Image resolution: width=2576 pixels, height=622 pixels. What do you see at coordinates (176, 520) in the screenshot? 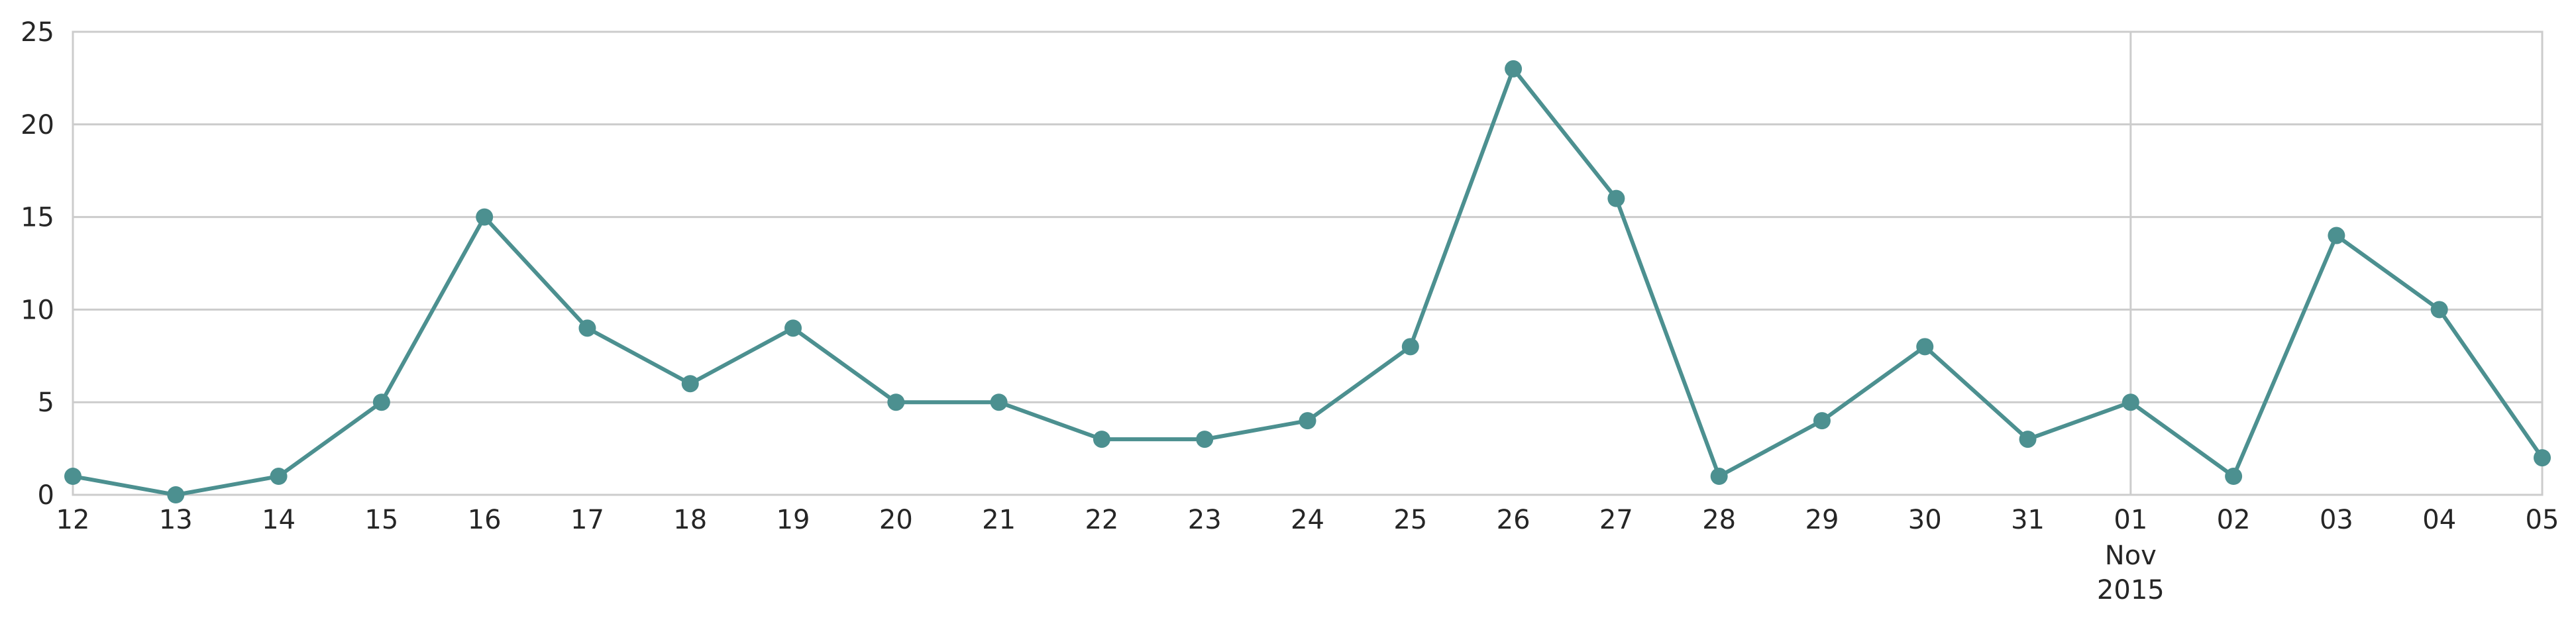
I see `x-tick-label: 13` at bounding box center [176, 520].